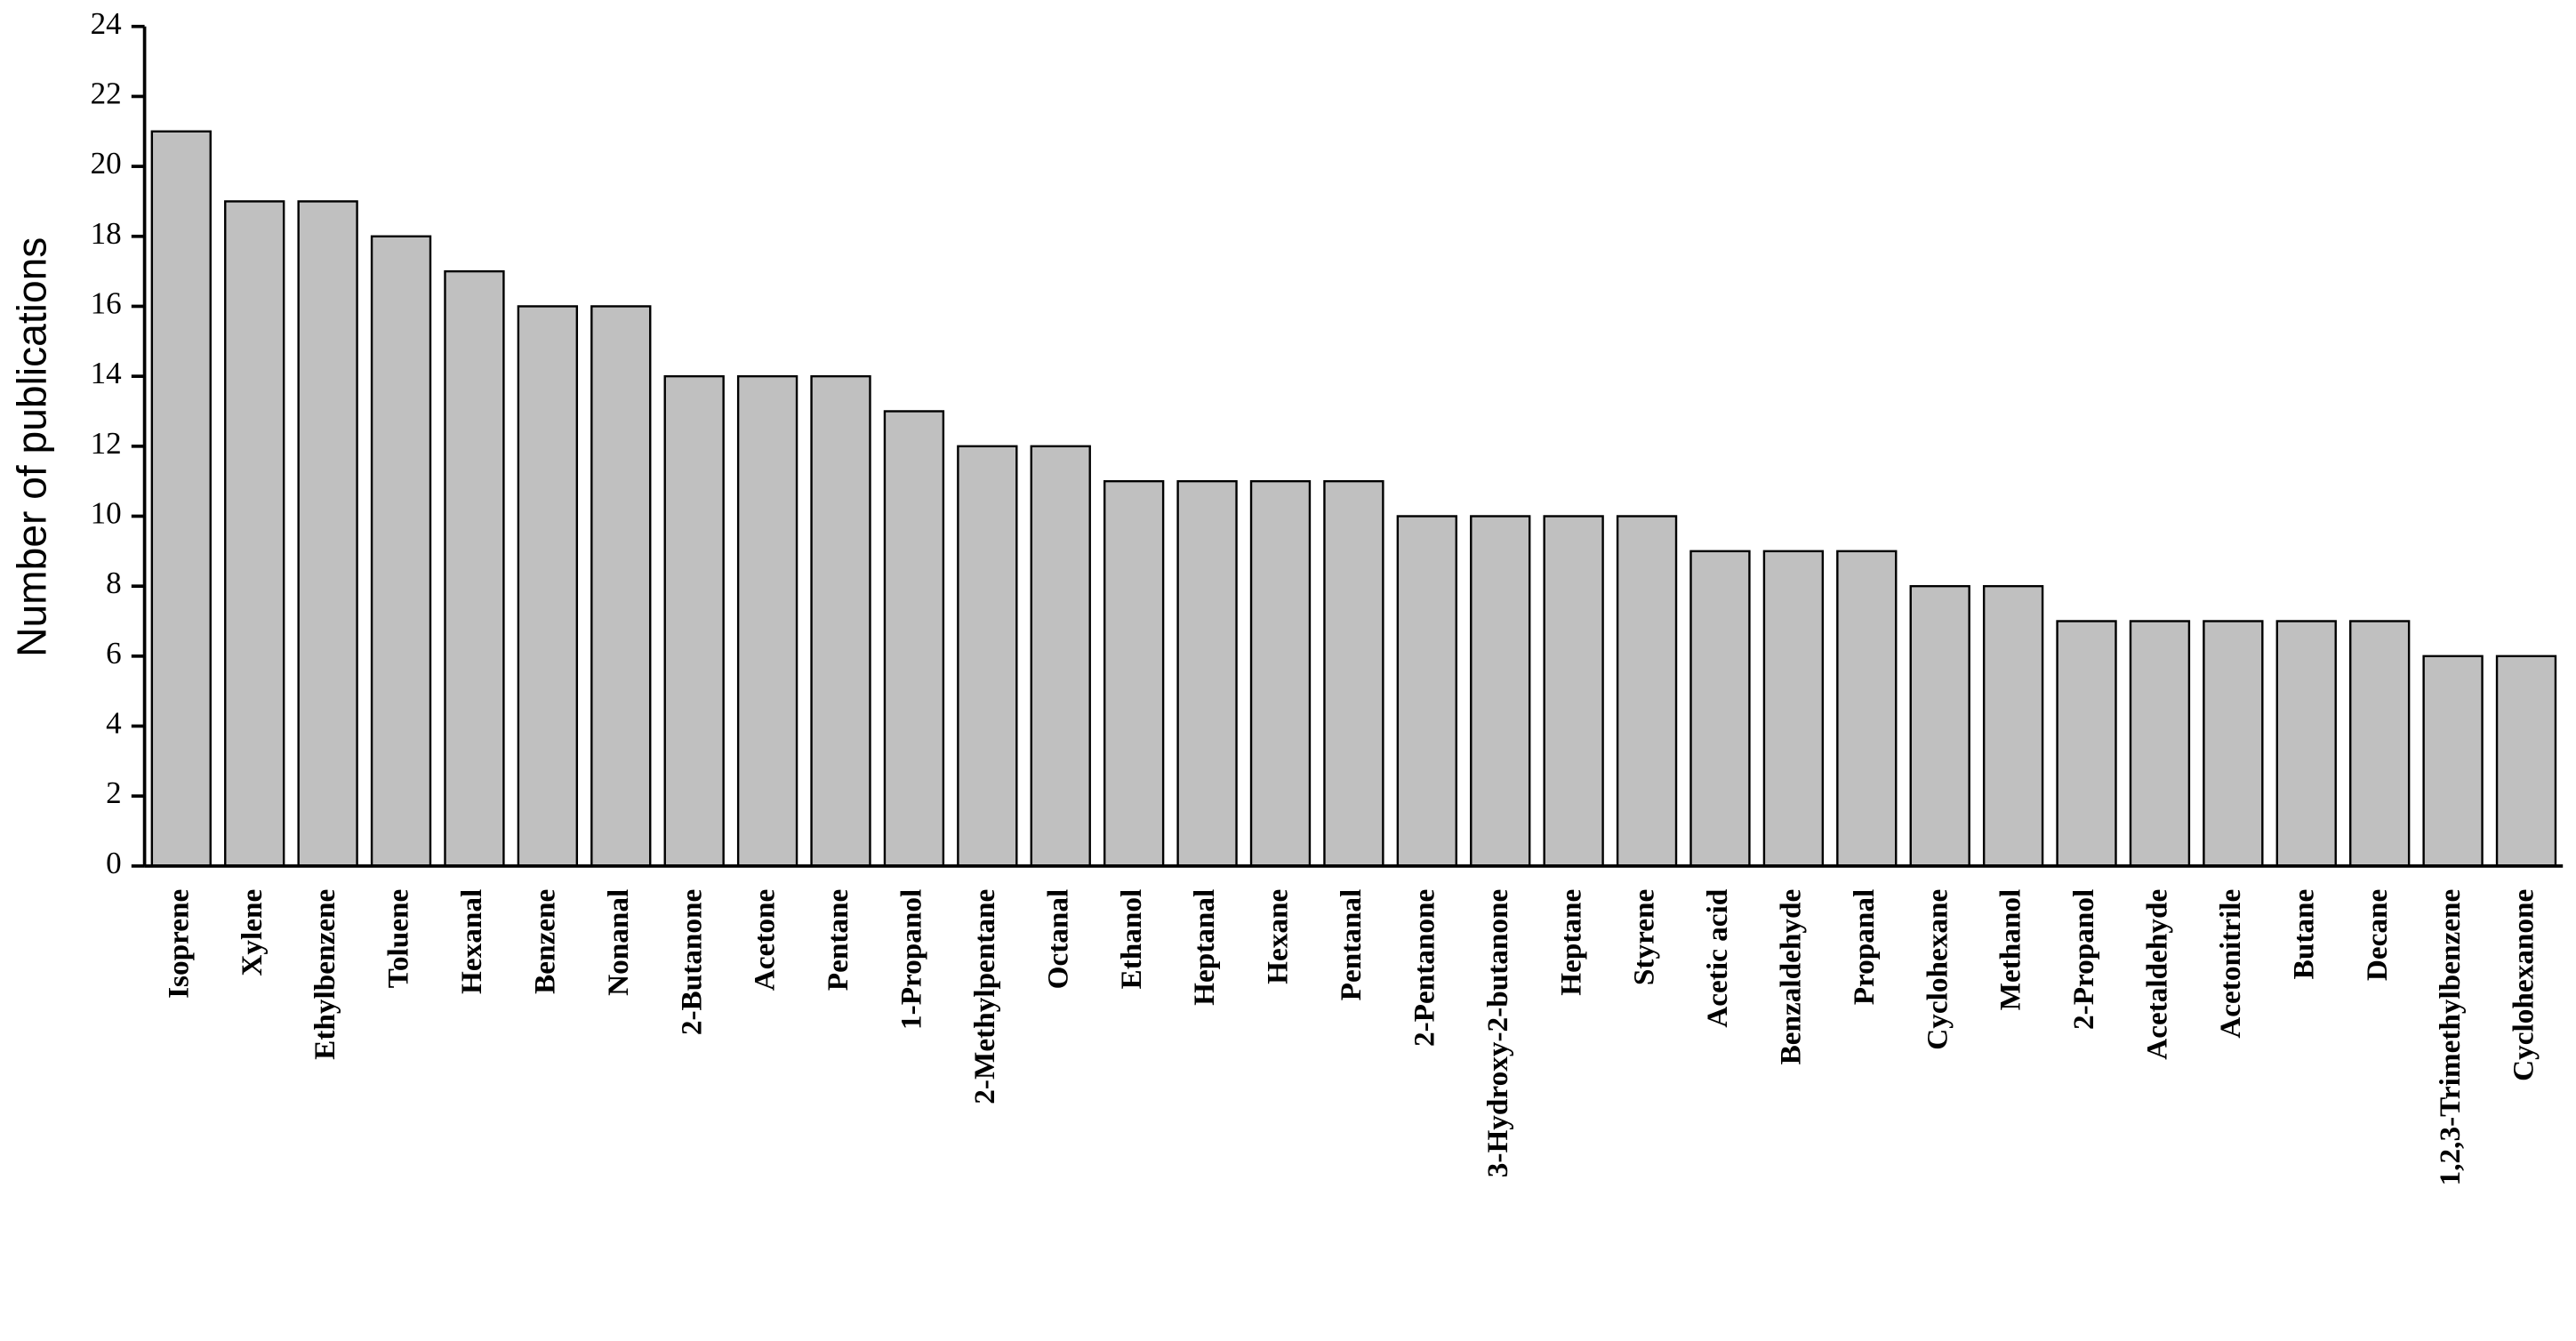 Image resolution: width=2576 pixels, height=1341 pixels. What do you see at coordinates (106, 93) in the screenshot?
I see `y-tick-label: 22` at bounding box center [106, 93].